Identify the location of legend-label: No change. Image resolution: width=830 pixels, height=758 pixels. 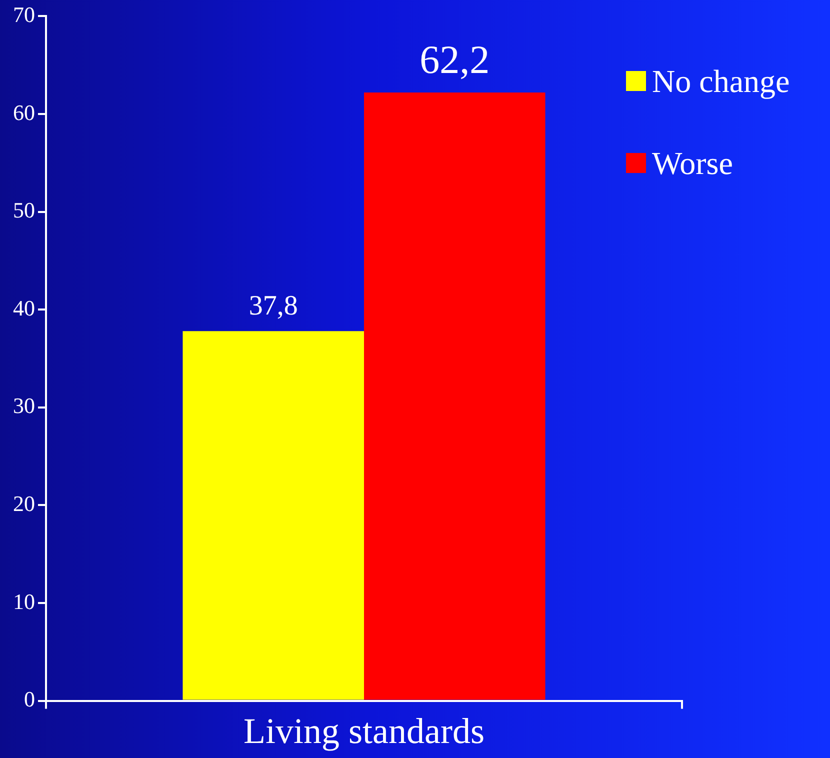
(721, 81).